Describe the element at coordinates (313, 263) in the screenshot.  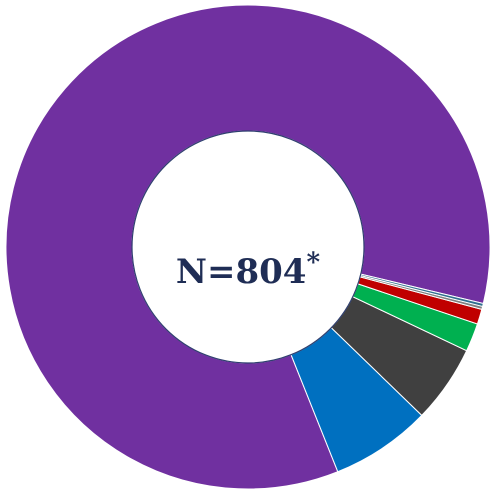
I see `sample-size-asterisk: *` at that location.